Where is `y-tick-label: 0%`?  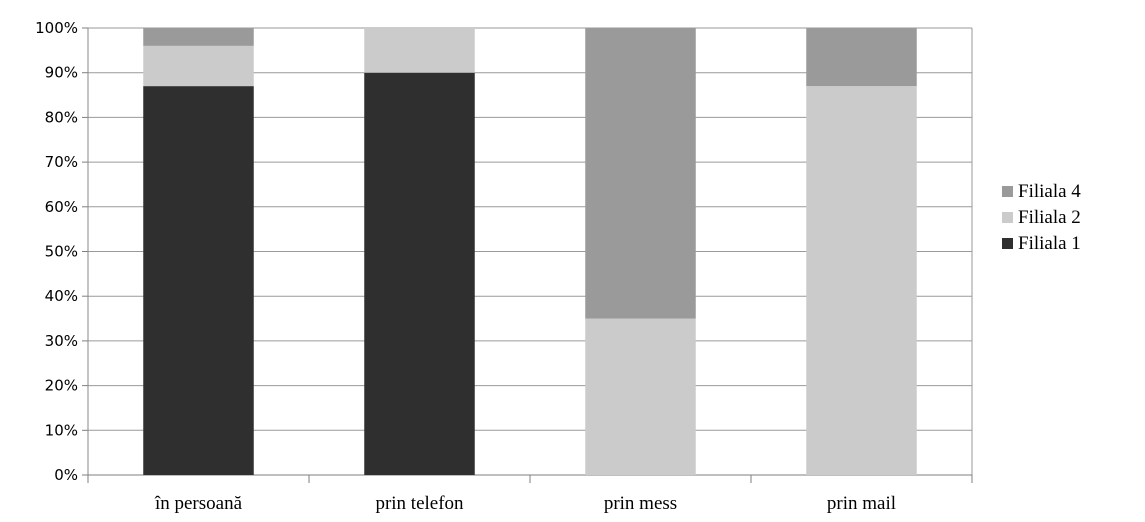
y-tick-label: 0% is located at coordinates (66, 475).